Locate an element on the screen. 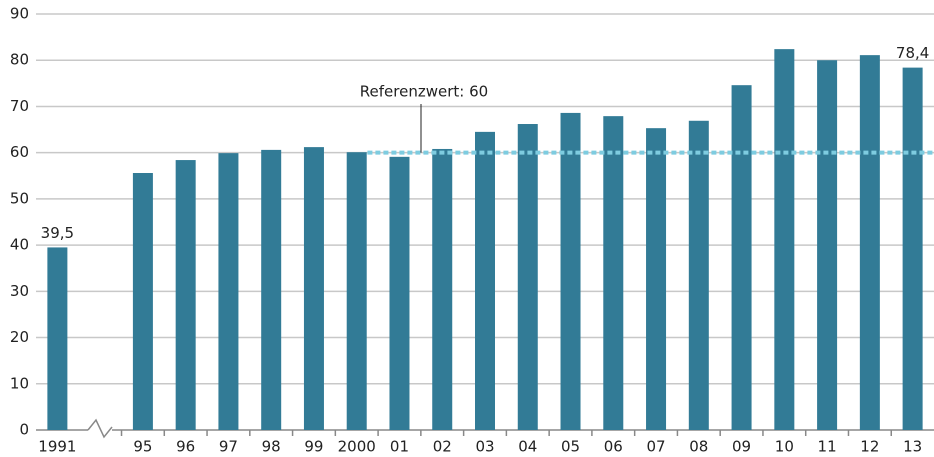  x-tick-label: 97 is located at coordinates (228, 447).